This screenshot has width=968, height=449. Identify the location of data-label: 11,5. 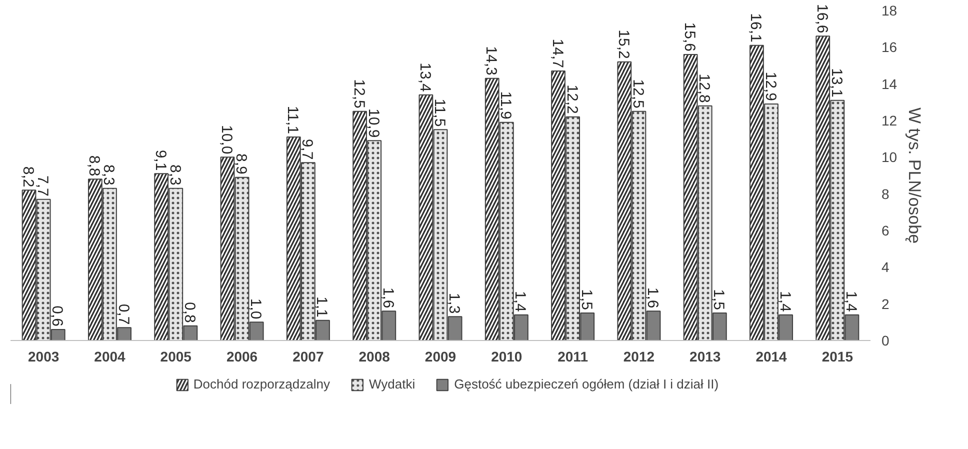
(439, 112).